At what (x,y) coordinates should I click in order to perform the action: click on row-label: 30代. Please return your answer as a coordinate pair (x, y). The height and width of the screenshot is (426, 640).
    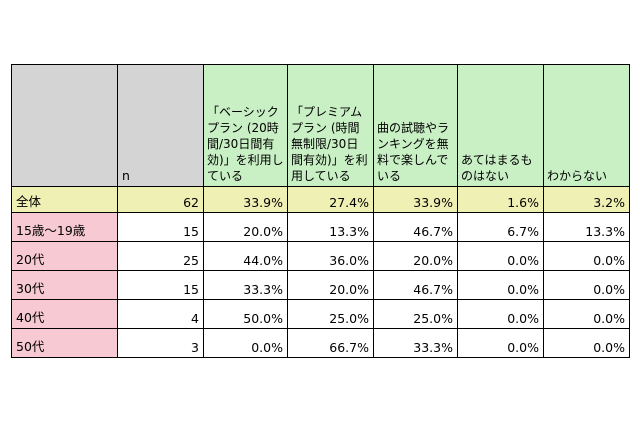
    Looking at the image, I should click on (64, 285).